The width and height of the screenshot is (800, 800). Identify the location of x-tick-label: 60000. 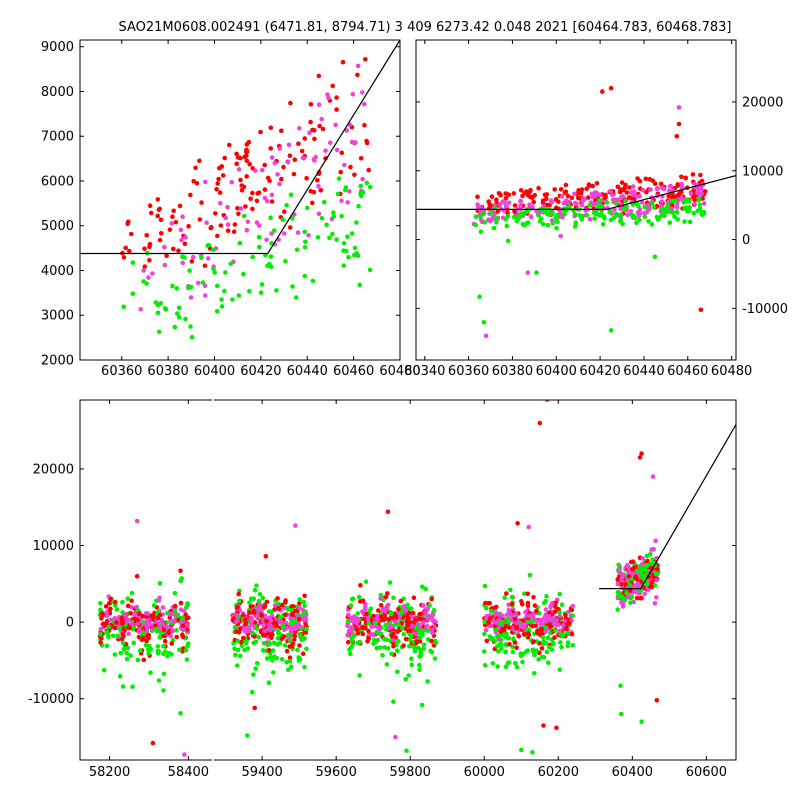
(484, 772).